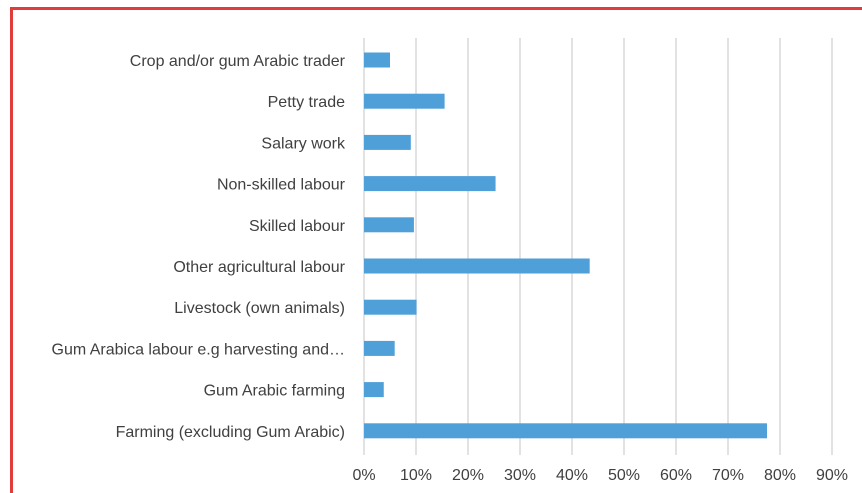  What do you see at coordinates (11, 250) in the screenshot?
I see `frame-border-left` at bounding box center [11, 250].